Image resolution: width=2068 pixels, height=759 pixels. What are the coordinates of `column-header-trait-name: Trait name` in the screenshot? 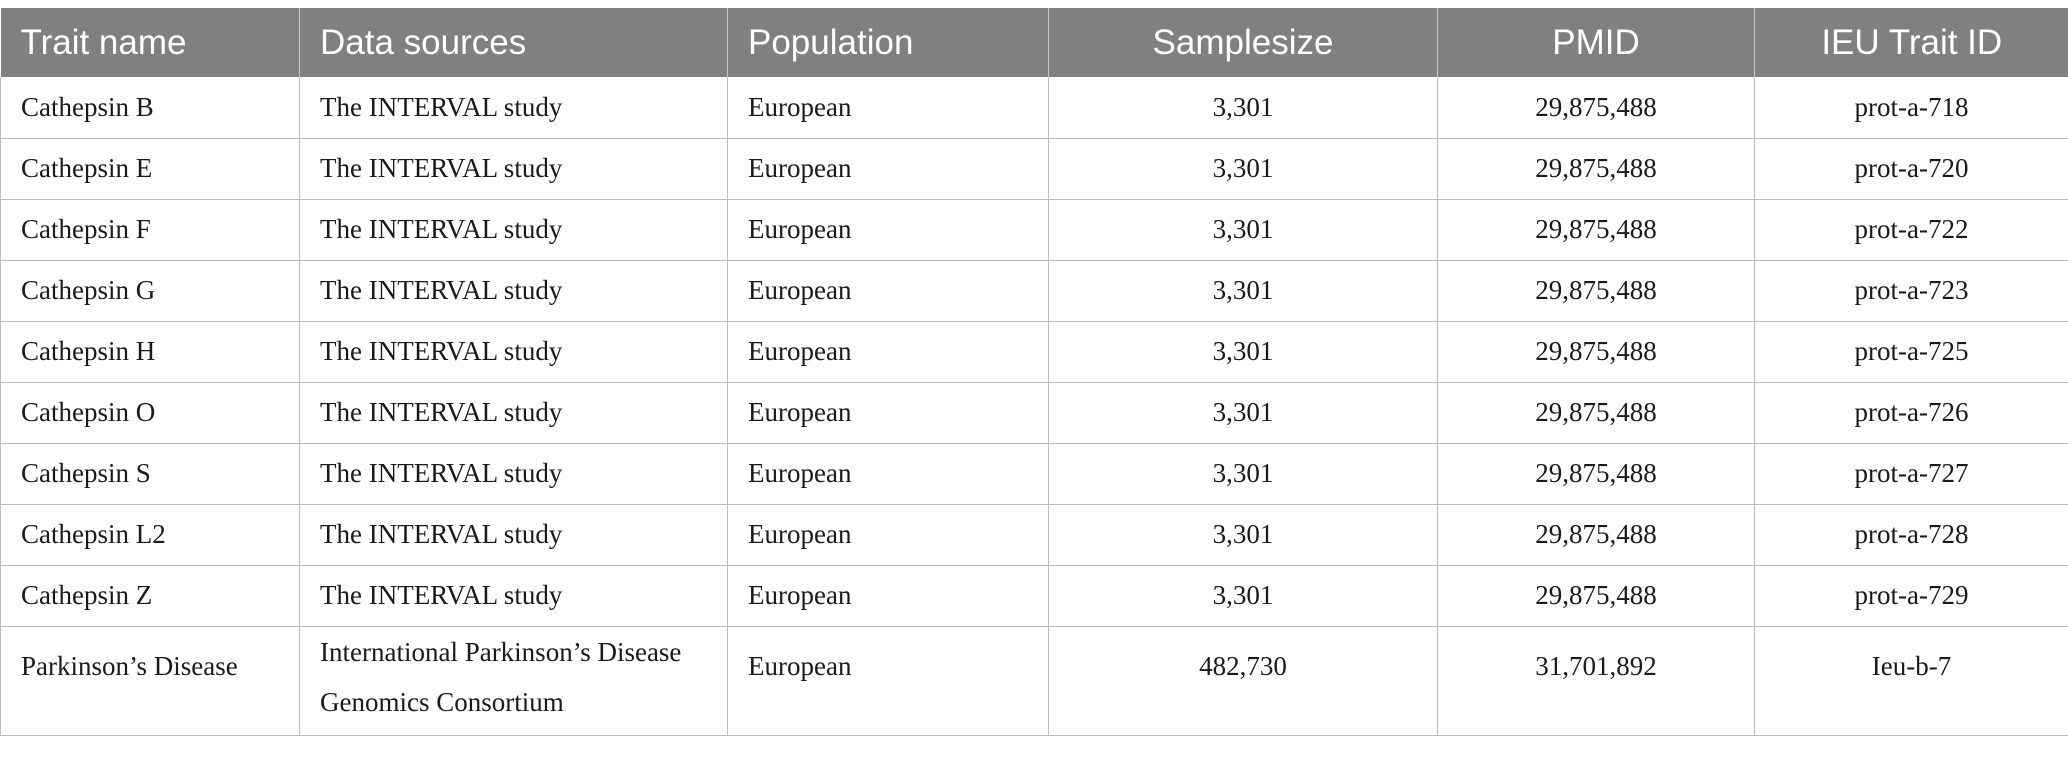 It's located at (150, 42).